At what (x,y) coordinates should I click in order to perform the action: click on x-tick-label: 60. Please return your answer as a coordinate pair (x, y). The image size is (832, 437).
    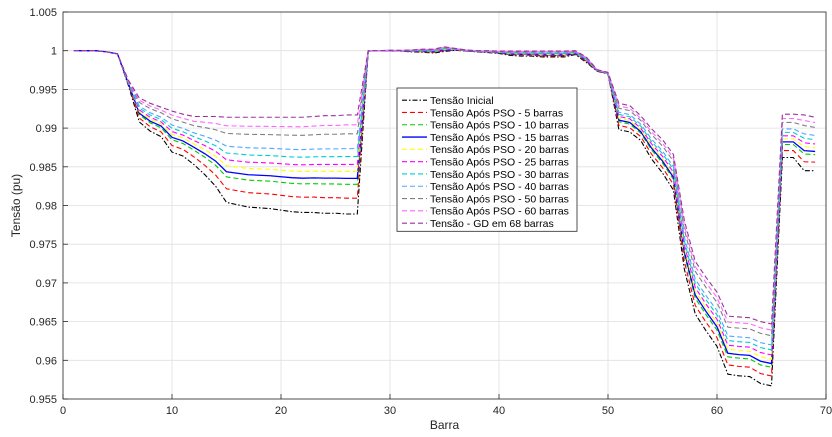
    Looking at the image, I should click on (717, 411).